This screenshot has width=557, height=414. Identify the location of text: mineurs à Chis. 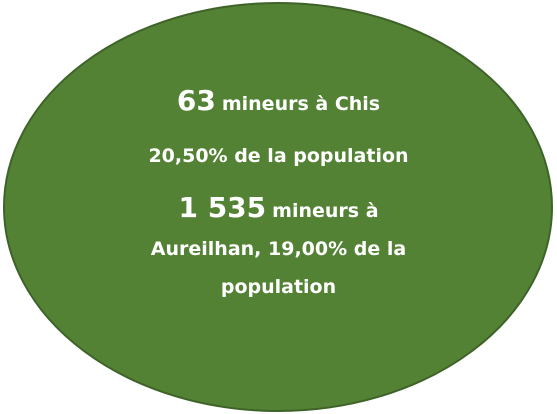
(301, 104).